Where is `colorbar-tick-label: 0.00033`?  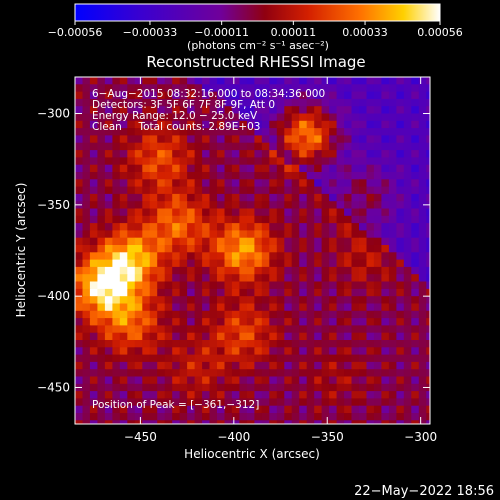
colorbar-tick-label: 0.00033 is located at coordinates (365, 32).